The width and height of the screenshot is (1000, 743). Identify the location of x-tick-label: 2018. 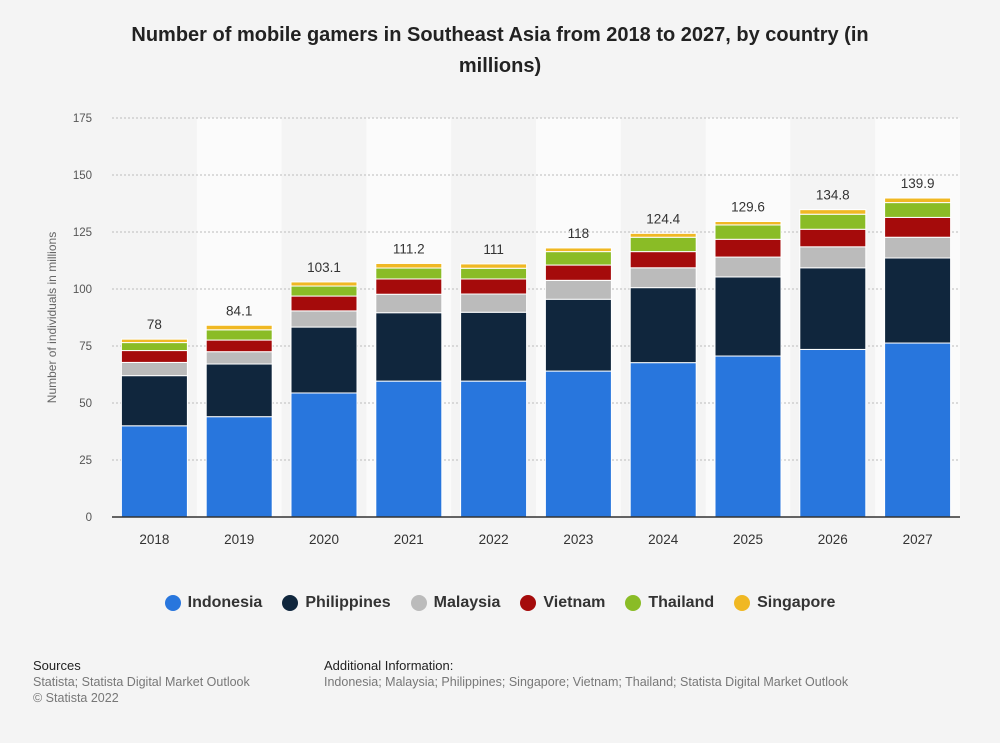
(154, 539).